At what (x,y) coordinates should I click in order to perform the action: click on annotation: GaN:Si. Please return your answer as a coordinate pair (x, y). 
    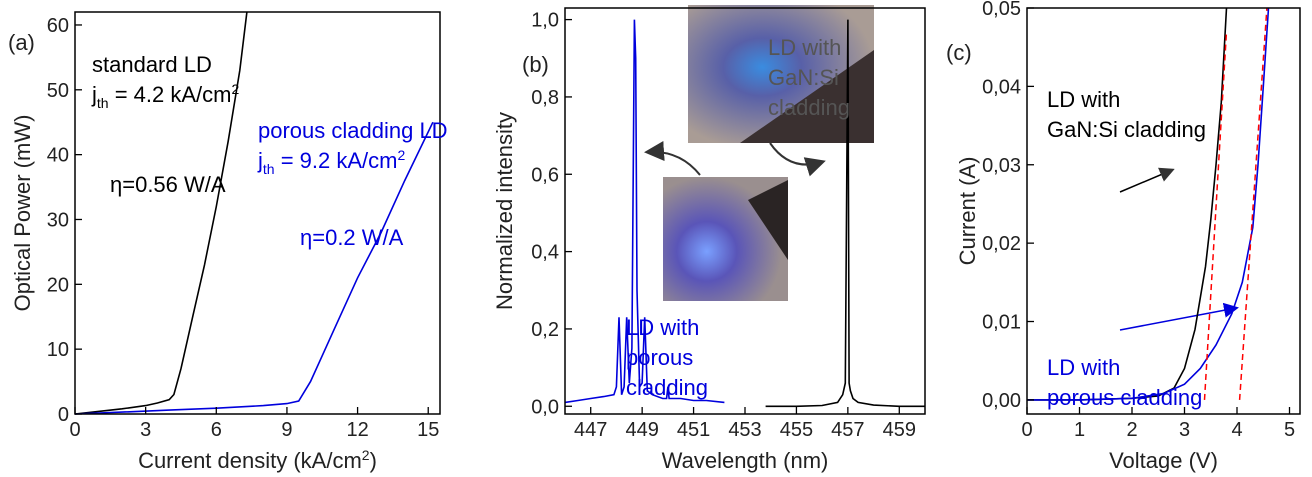
    Looking at the image, I should click on (803, 77).